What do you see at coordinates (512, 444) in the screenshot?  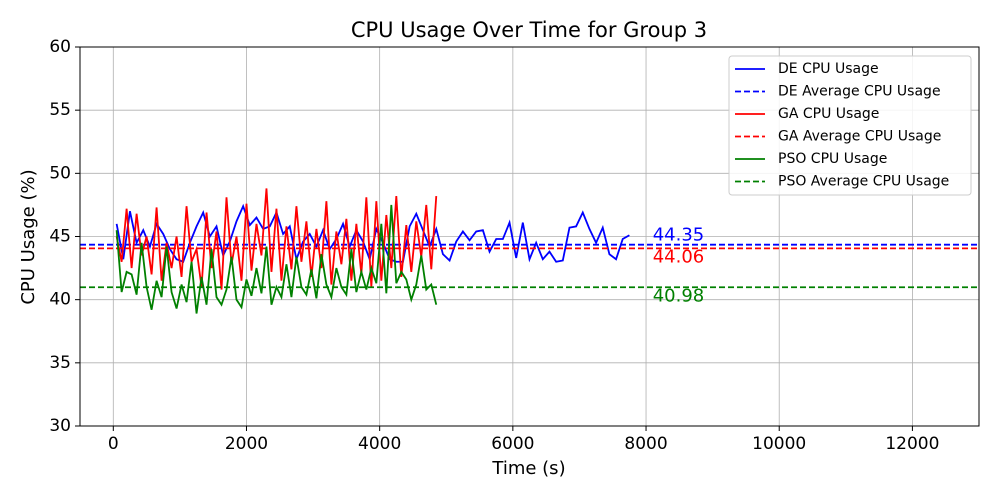 I see `x-tick-label: 6000` at bounding box center [512, 444].